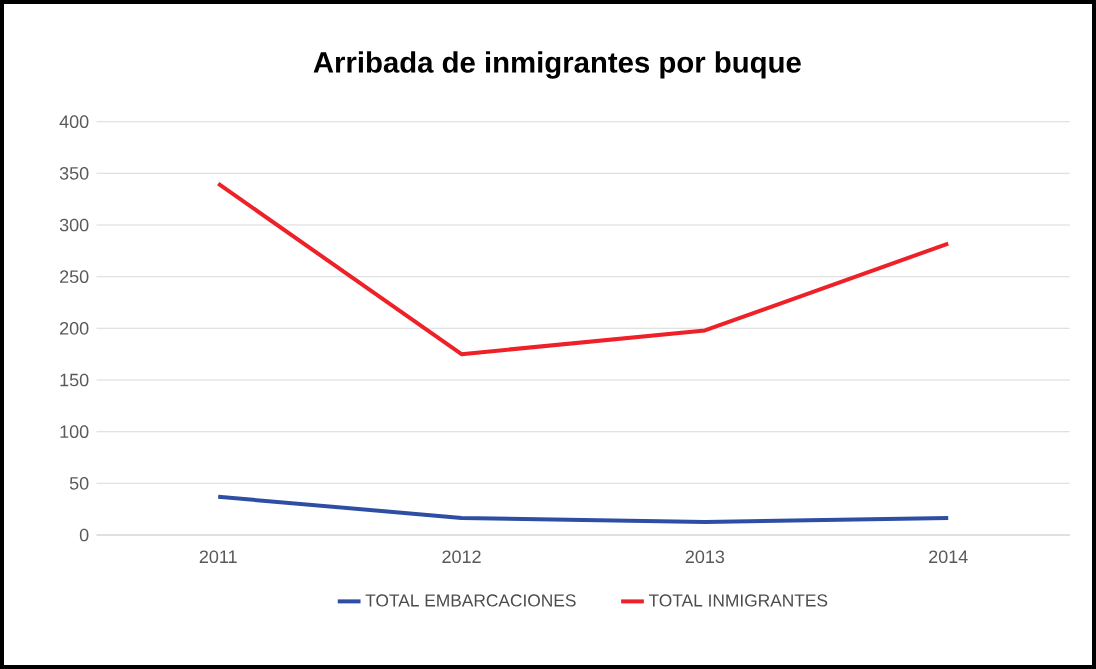  What do you see at coordinates (74, 277) in the screenshot?
I see `y-tick-label: 250` at bounding box center [74, 277].